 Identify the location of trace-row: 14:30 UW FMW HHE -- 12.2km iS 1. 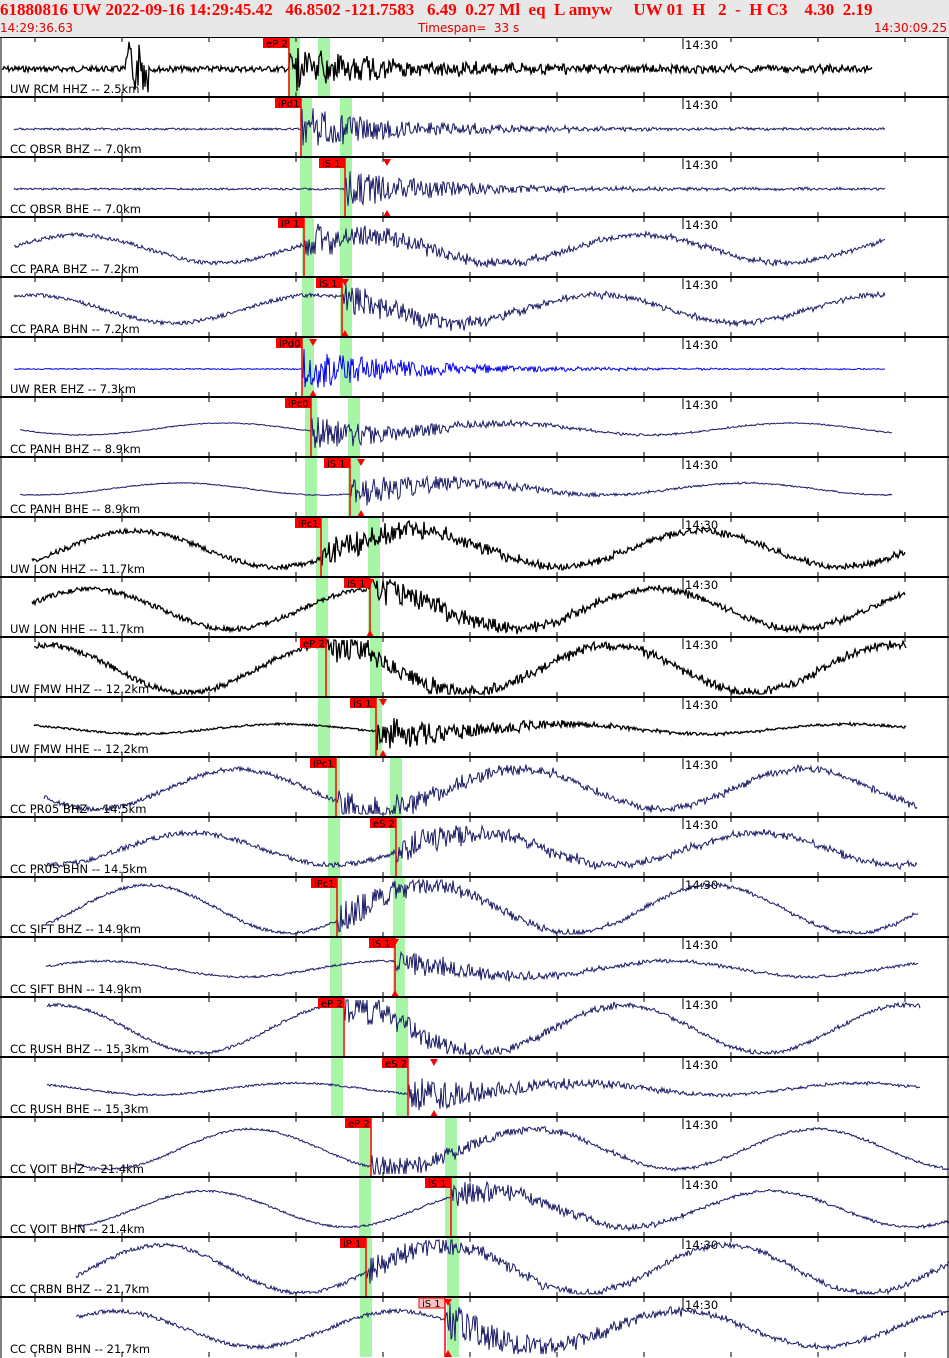
(474, 726).